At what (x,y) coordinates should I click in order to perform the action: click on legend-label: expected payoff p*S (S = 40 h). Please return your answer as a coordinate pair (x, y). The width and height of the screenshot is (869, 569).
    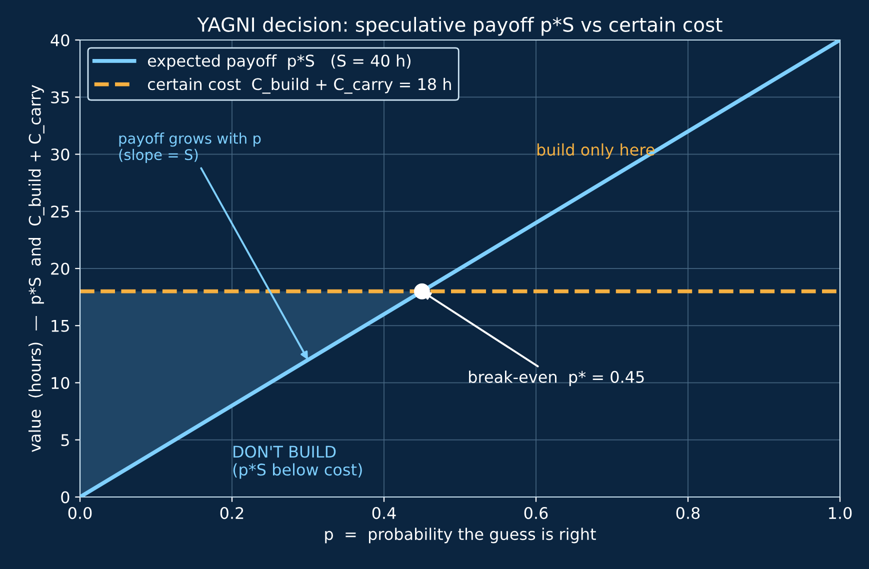
    Looking at the image, I should click on (279, 62).